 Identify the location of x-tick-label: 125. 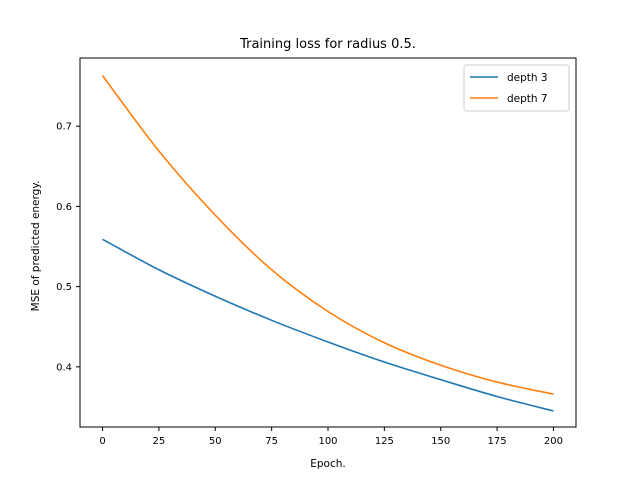
(384, 441).